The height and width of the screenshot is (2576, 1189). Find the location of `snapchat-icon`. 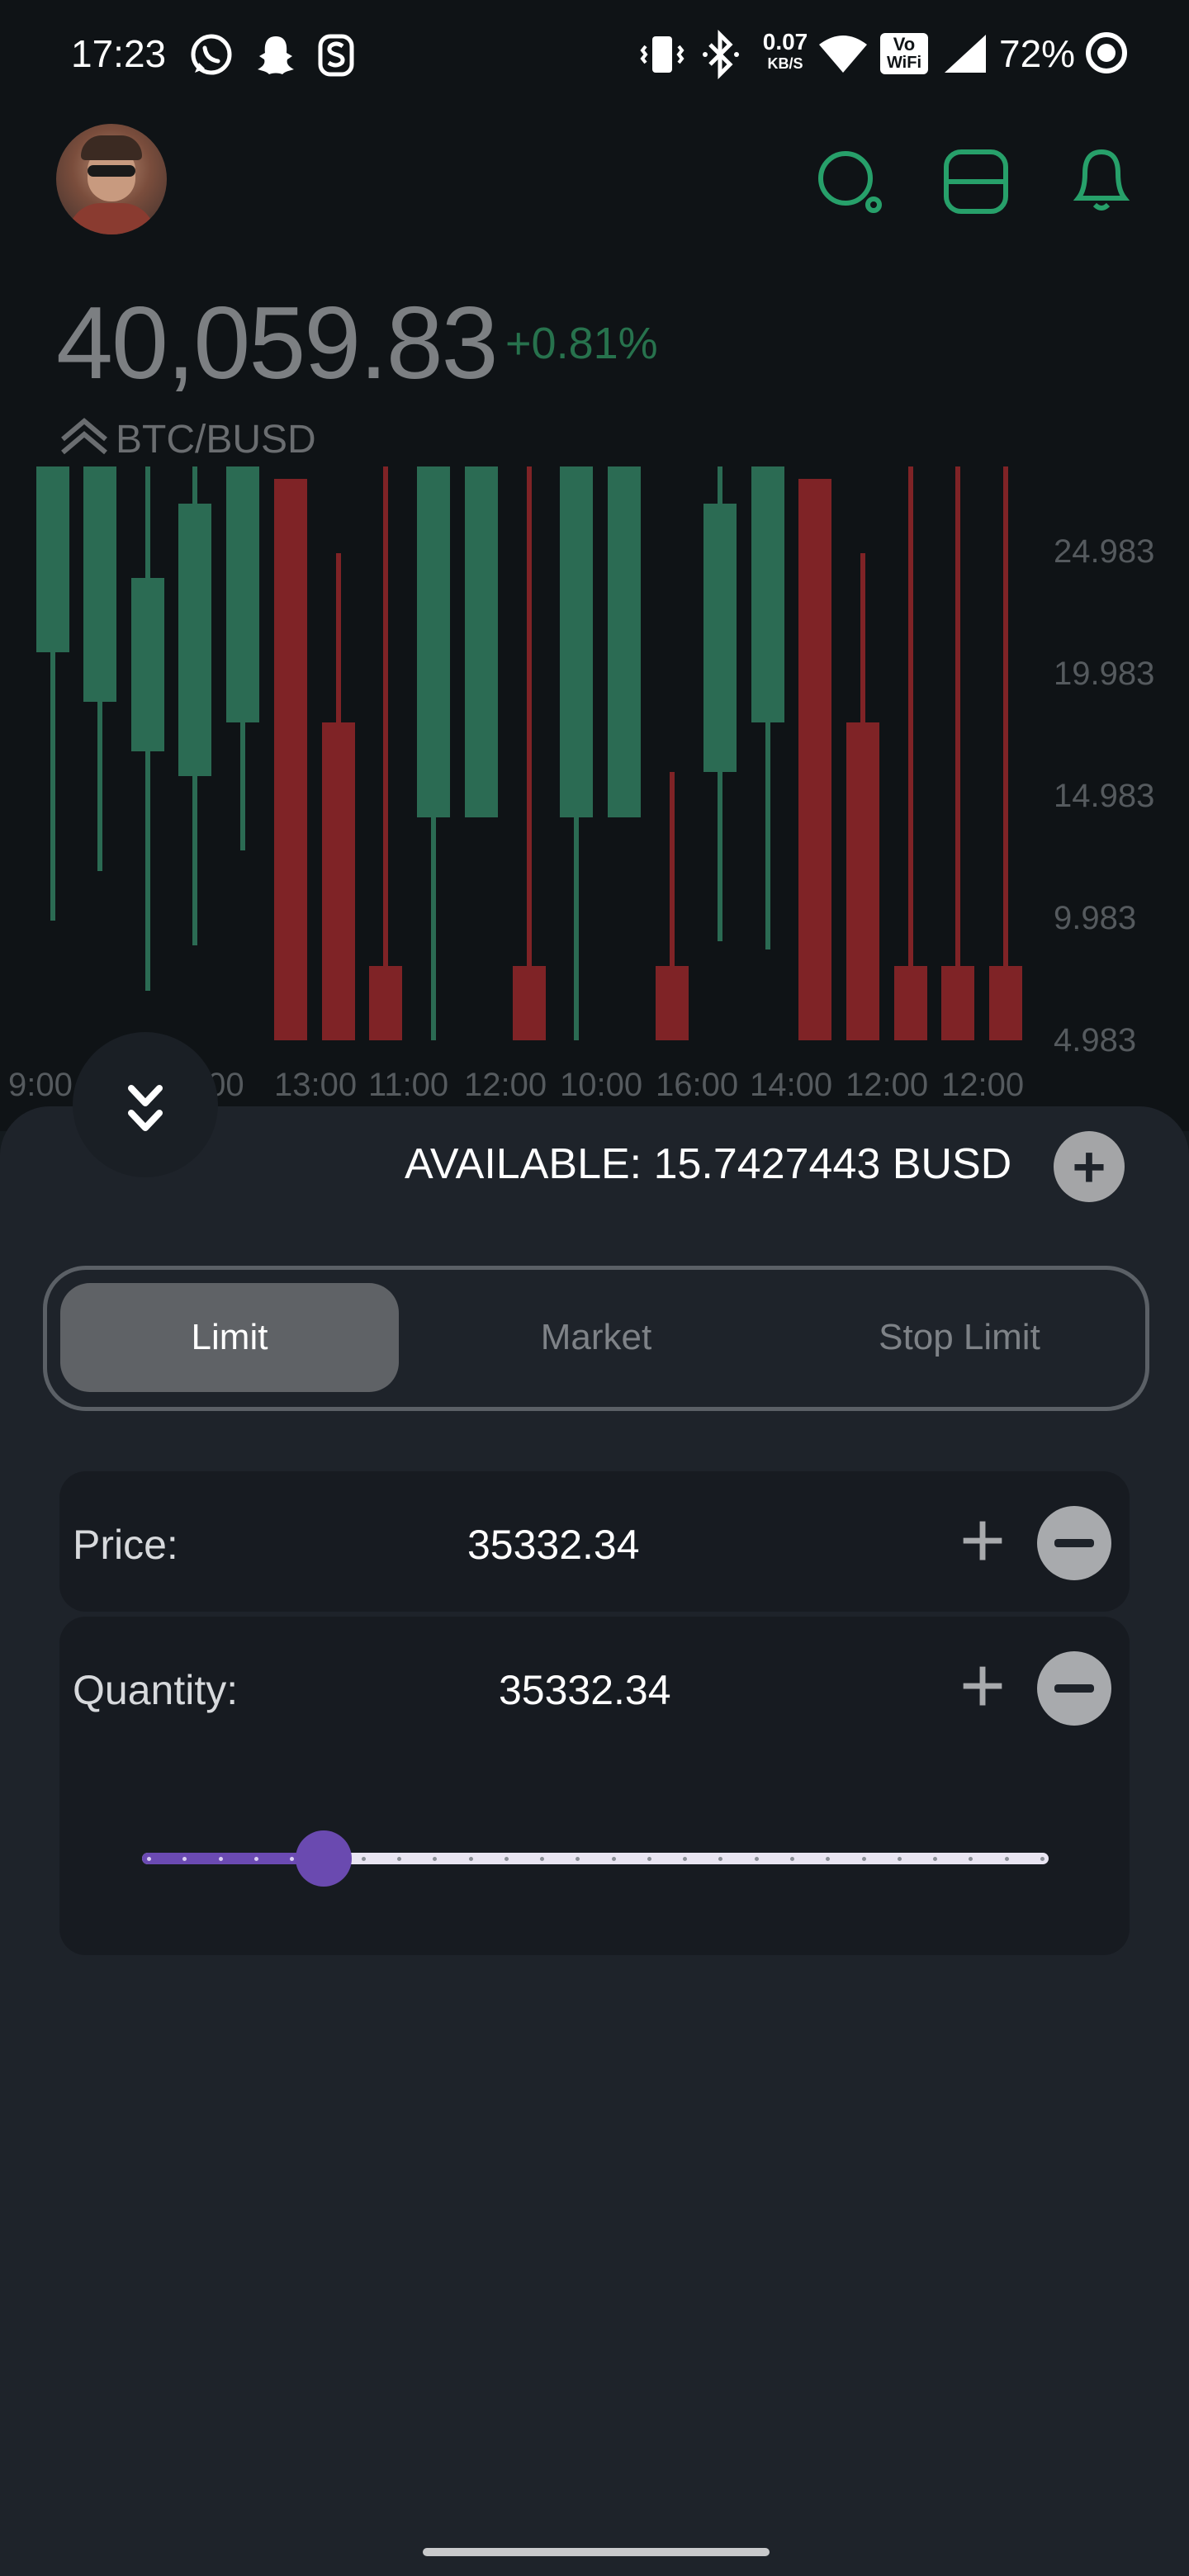

snapchat-icon is located at coordinates (276, 55).